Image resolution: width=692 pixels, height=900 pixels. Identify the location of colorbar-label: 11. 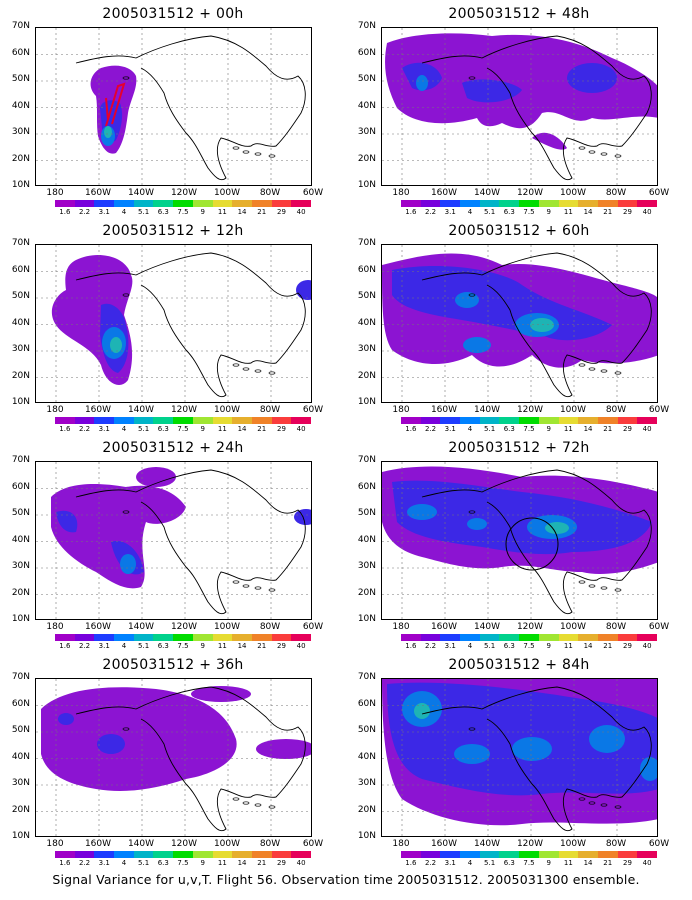
(222, 429).